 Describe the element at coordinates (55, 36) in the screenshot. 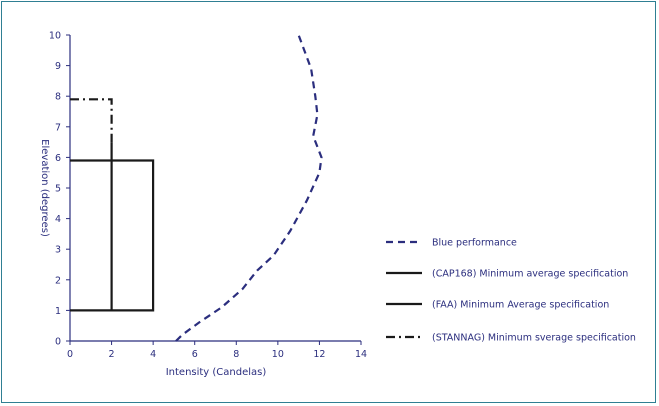

I see `y-tick-label: 10` at that location.